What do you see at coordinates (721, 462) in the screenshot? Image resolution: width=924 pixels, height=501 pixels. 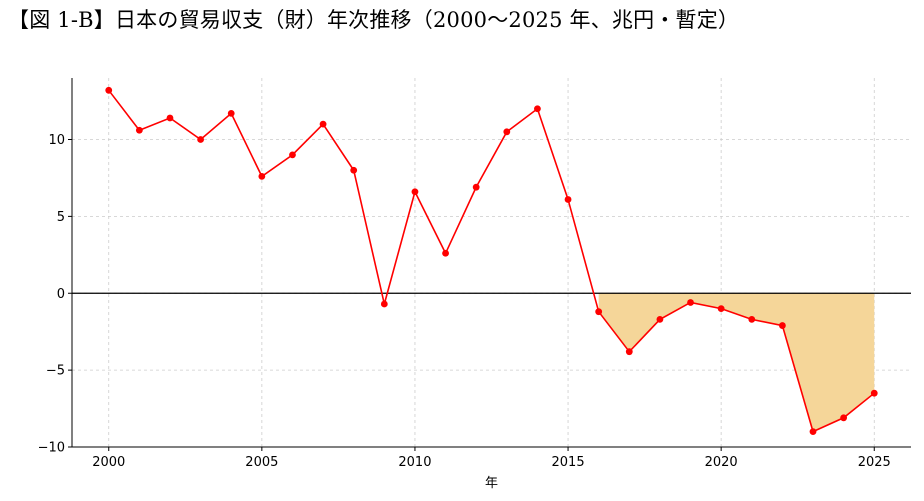 I see `x-tick-label: 2020` at bounding box center [721, 462].